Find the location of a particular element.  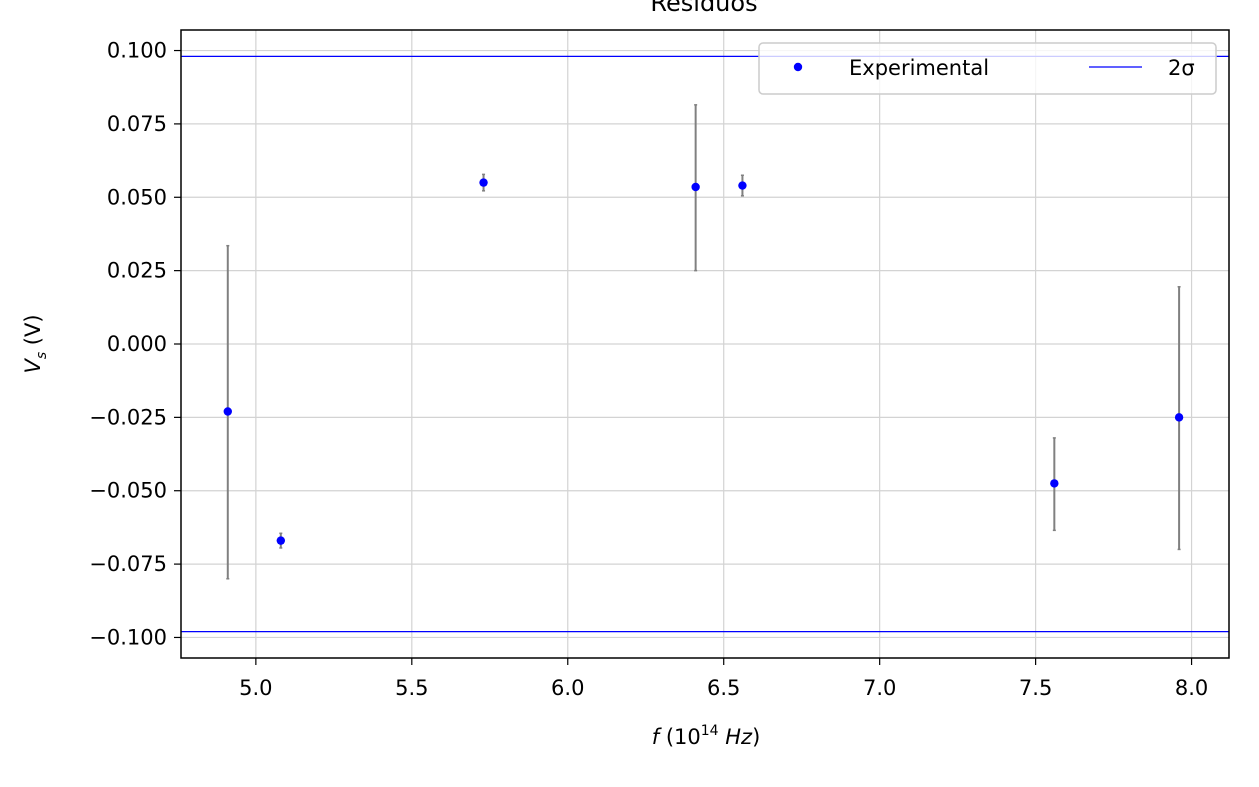

legend-box is located at coordinates (987, 68).